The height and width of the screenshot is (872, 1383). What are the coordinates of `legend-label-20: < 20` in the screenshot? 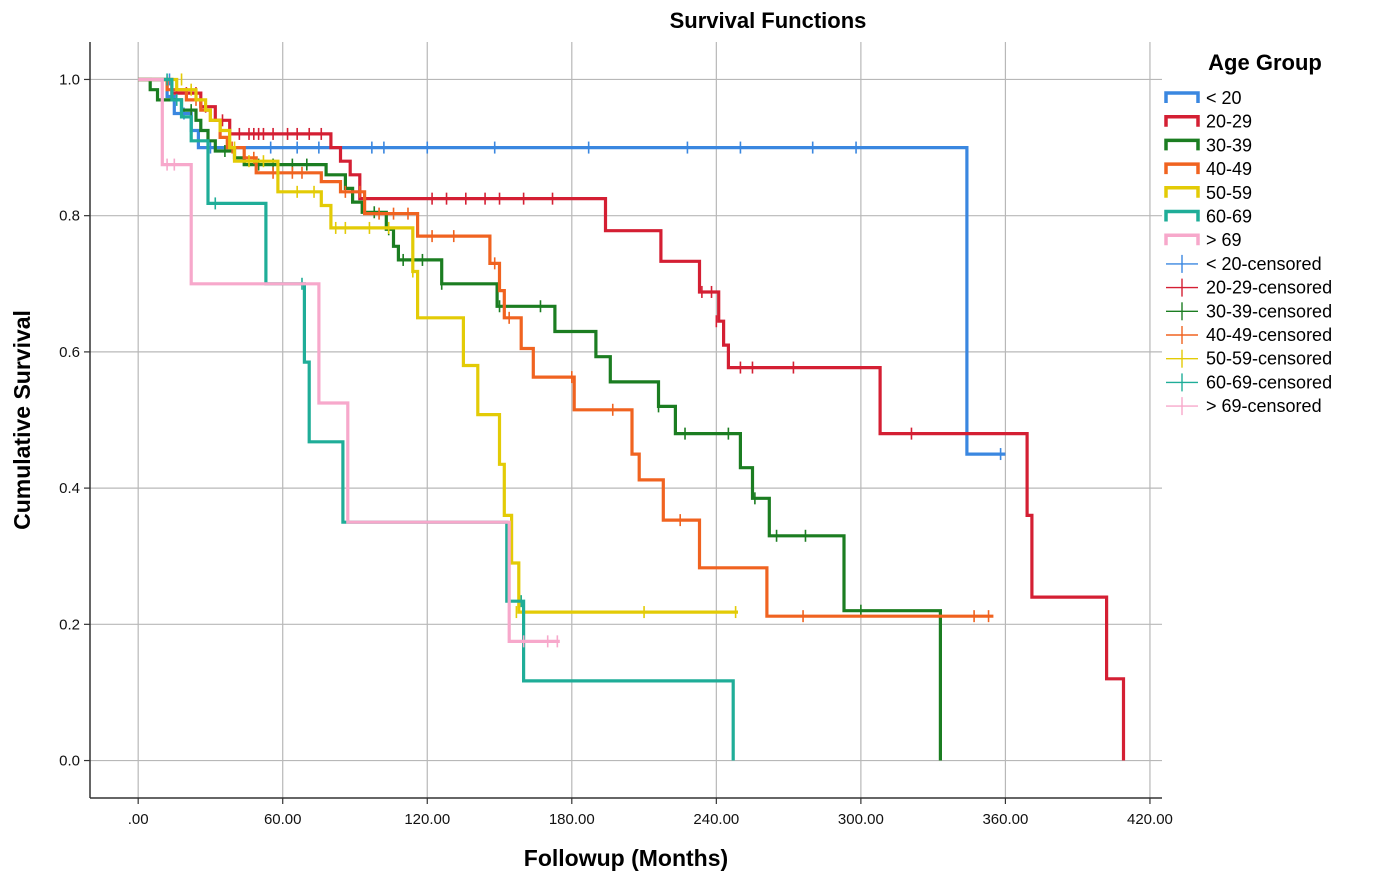 It's located at (1224, 98).